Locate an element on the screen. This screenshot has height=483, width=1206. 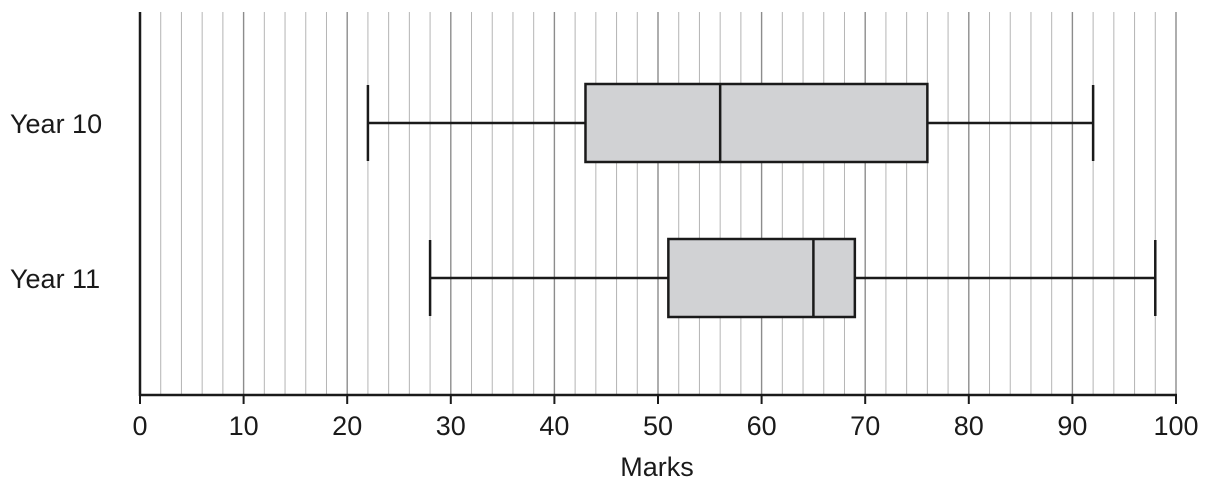
x-tick-label: 90 is located at coordinates (1072, 426).